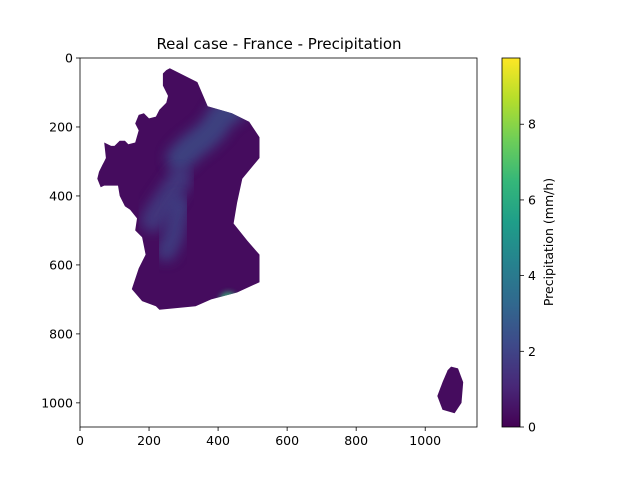 This screenshot has width=640, height=480. I want to click on colorbar-tick-label: 2, so click(532, 351).